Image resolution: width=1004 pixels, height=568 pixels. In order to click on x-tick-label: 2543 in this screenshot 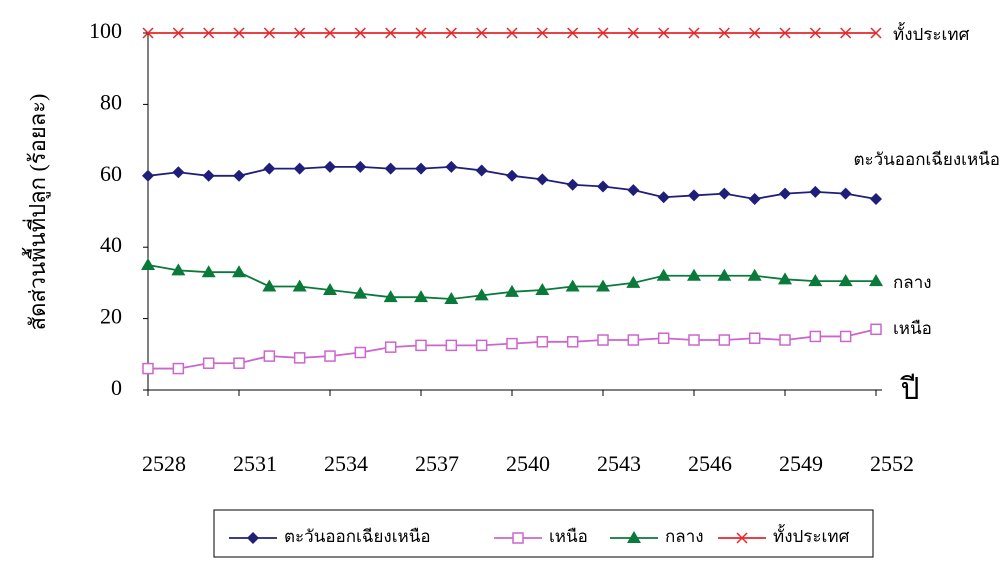, I will do `click(619, 463)`.